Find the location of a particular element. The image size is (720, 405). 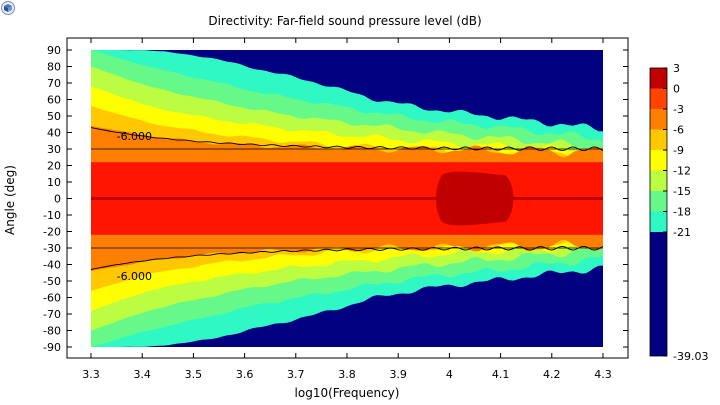

app-logo-icon is located at coordinates (8, 8).